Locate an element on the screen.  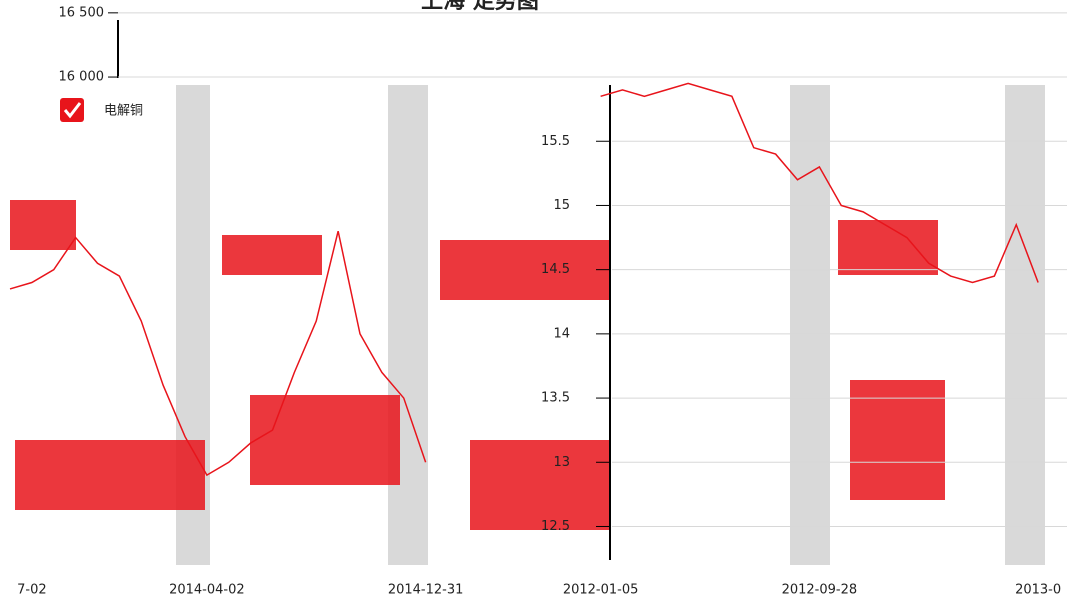
x-tick-label: 2014-12-31 is located at coordinates (426, 590).